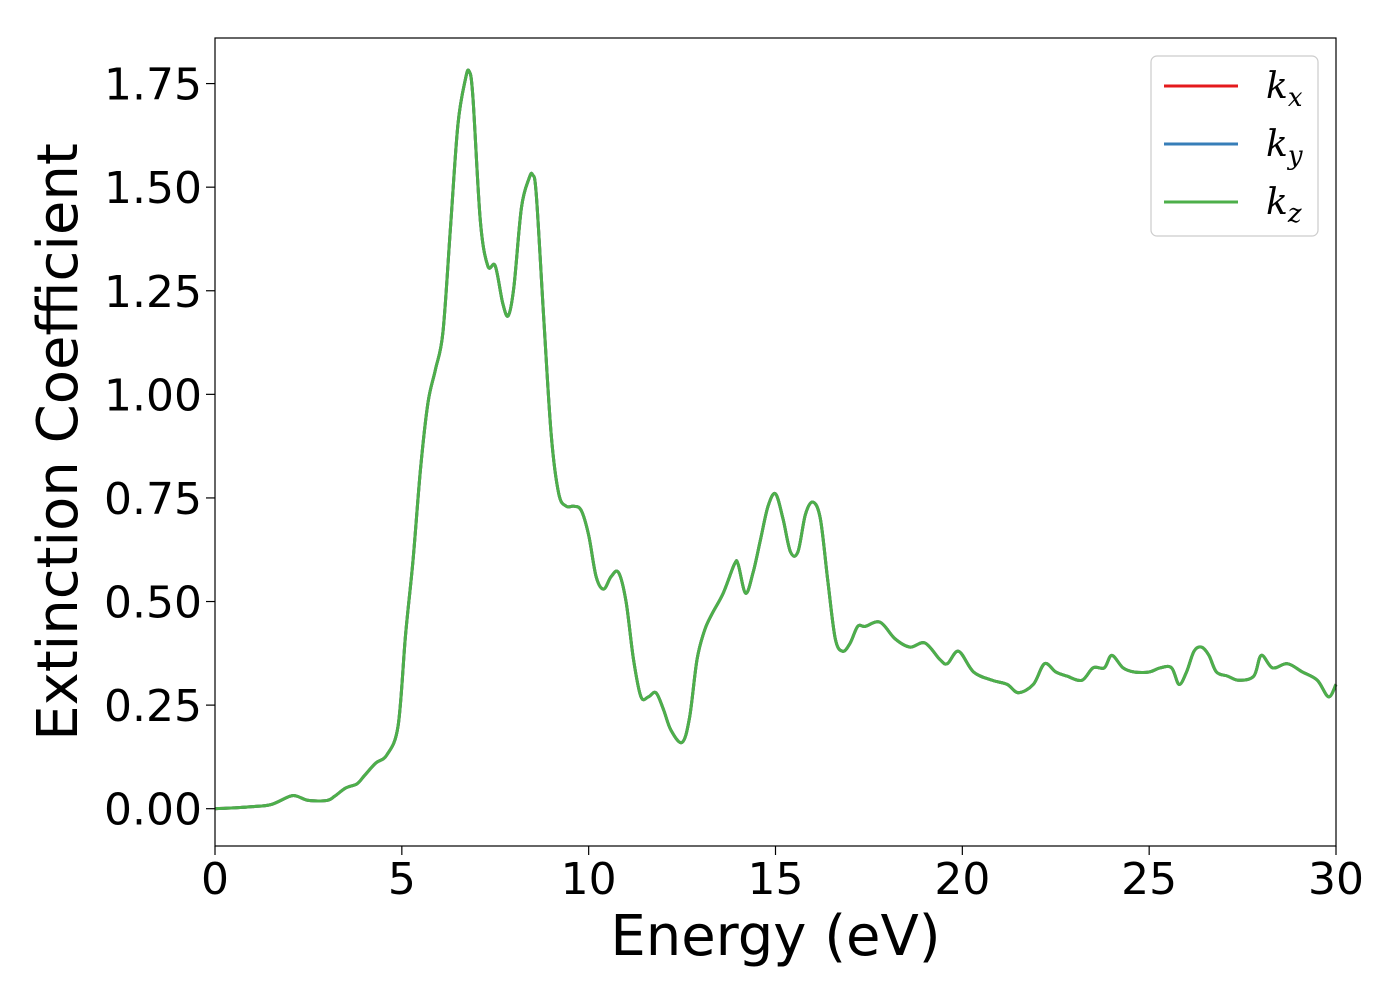  I want to click on x-tick-label: 25, so click(1149, 879).